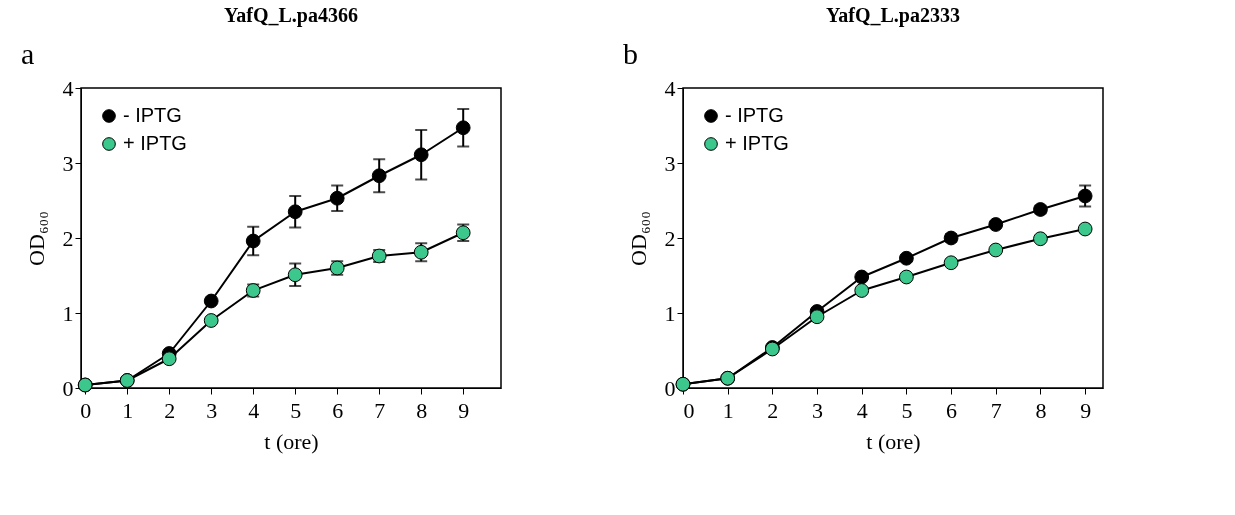 This screenshot has width=1235, height=515. Describe the element at coordinates (630, 53) in the screenshot. I see `text: b` at that location.